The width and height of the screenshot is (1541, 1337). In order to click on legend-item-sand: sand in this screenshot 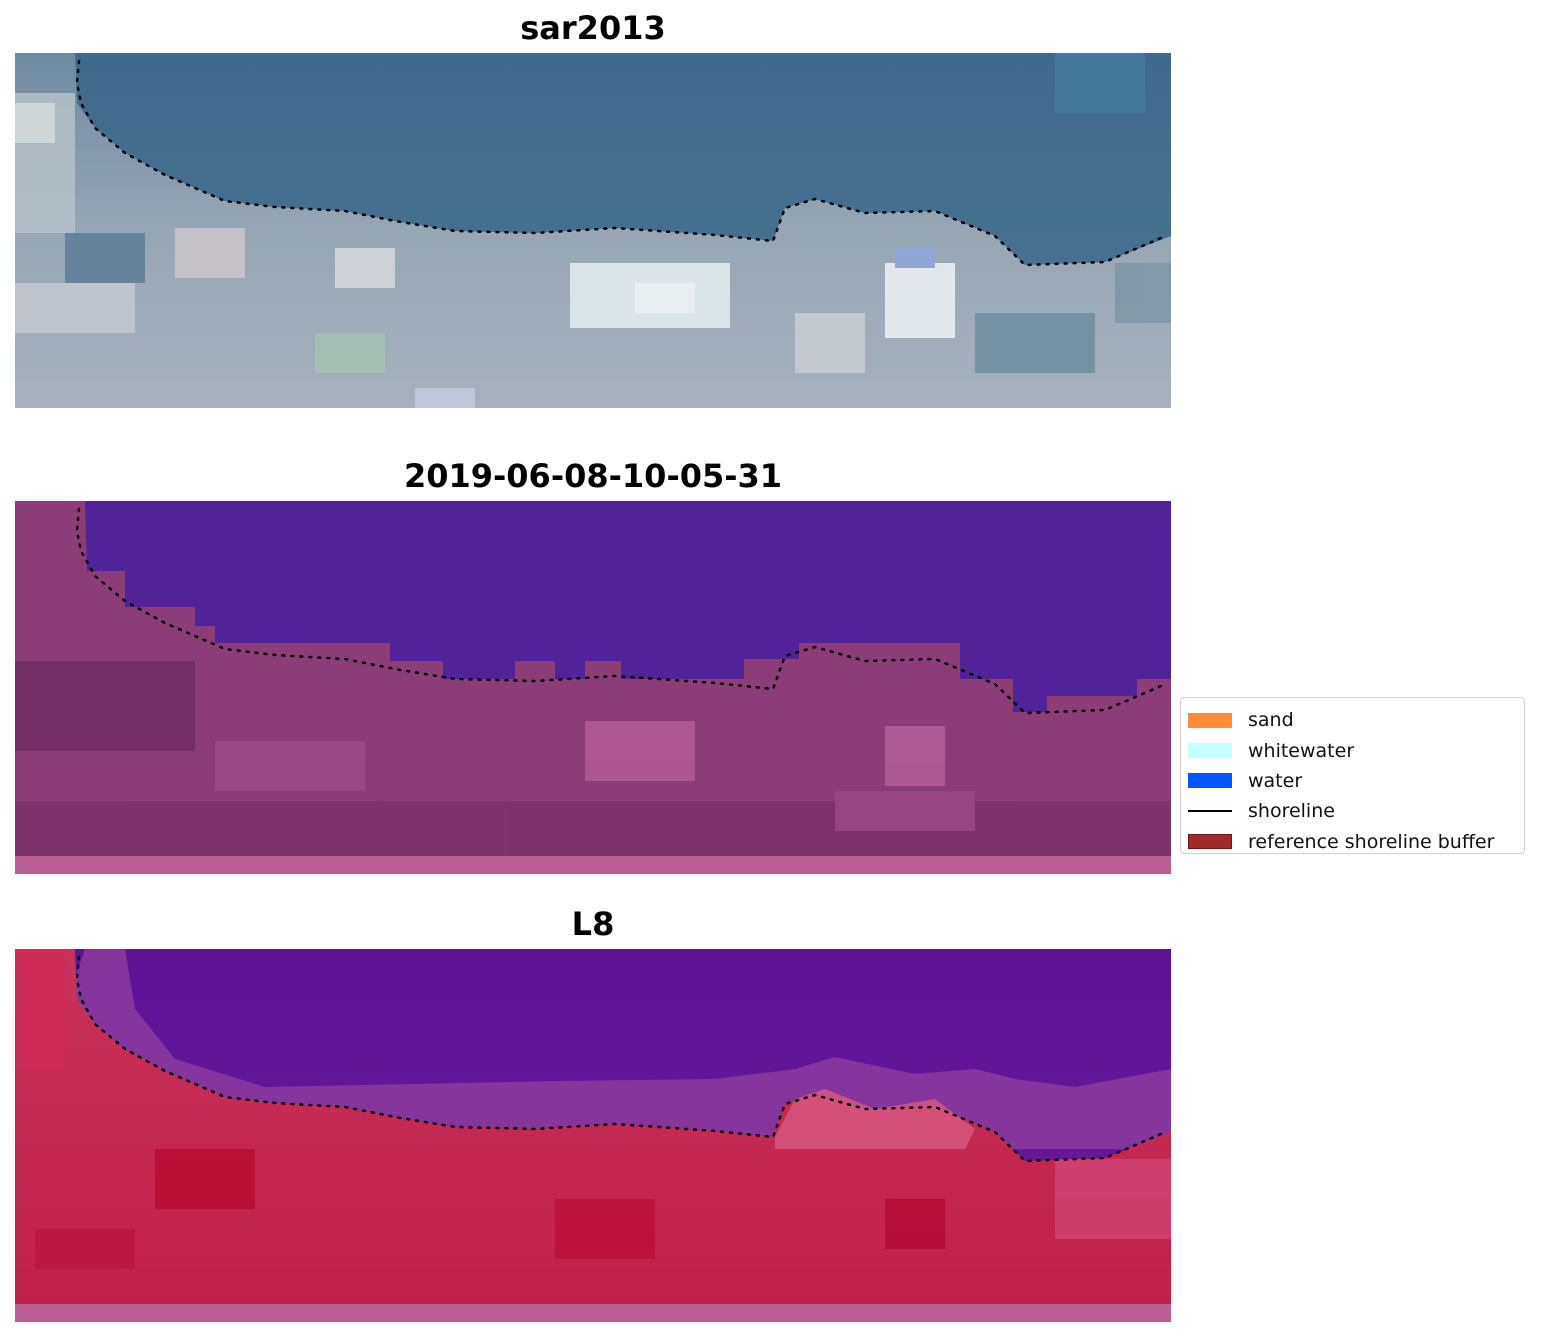, I will do `click(1353, 720)`.